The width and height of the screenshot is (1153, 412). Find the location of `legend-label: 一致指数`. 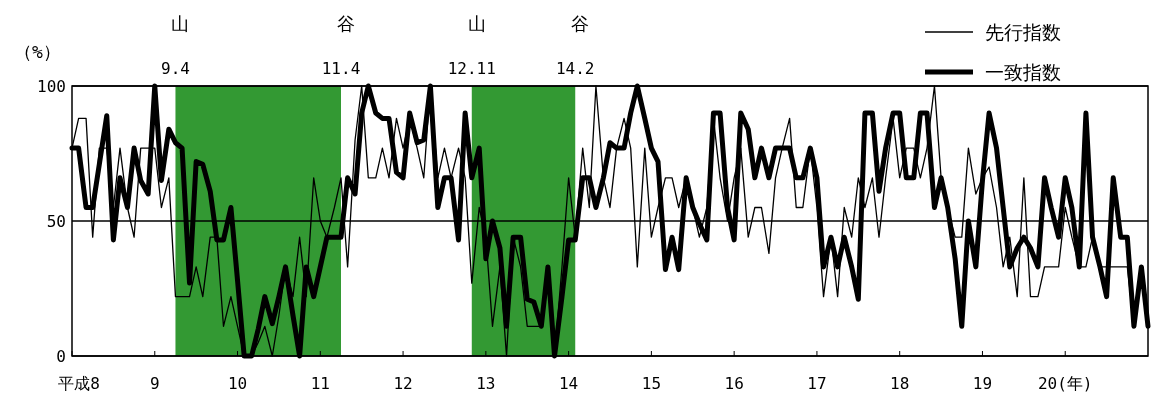

legend-label: 一致指数 is located at coordinates (1023, 72).